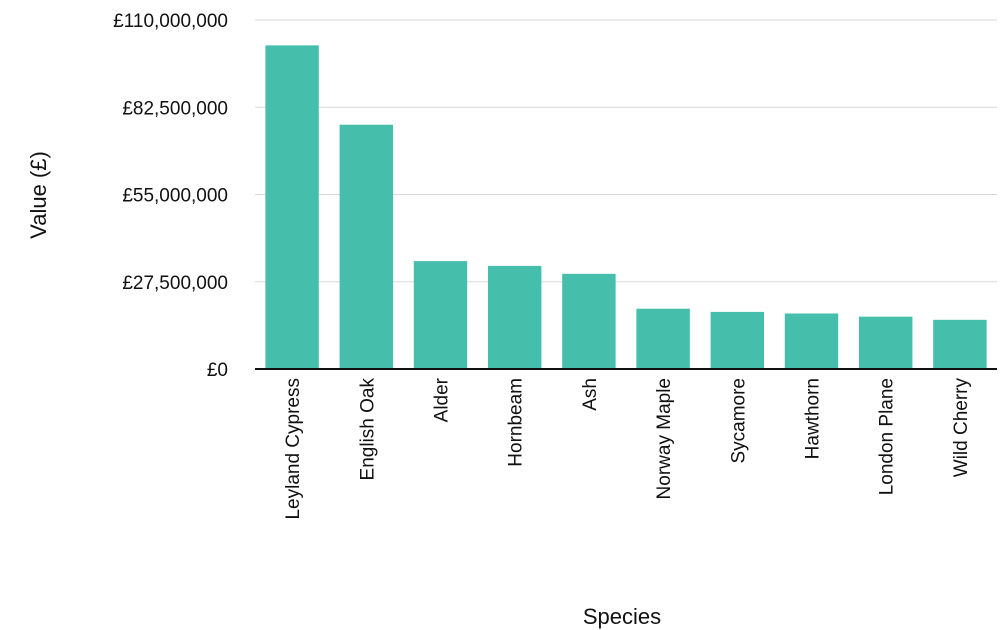  What do you see at coordinates (442, 399) in the screenshot?
I see `x-tick-label: Alder` at bounding box center [442, 399].